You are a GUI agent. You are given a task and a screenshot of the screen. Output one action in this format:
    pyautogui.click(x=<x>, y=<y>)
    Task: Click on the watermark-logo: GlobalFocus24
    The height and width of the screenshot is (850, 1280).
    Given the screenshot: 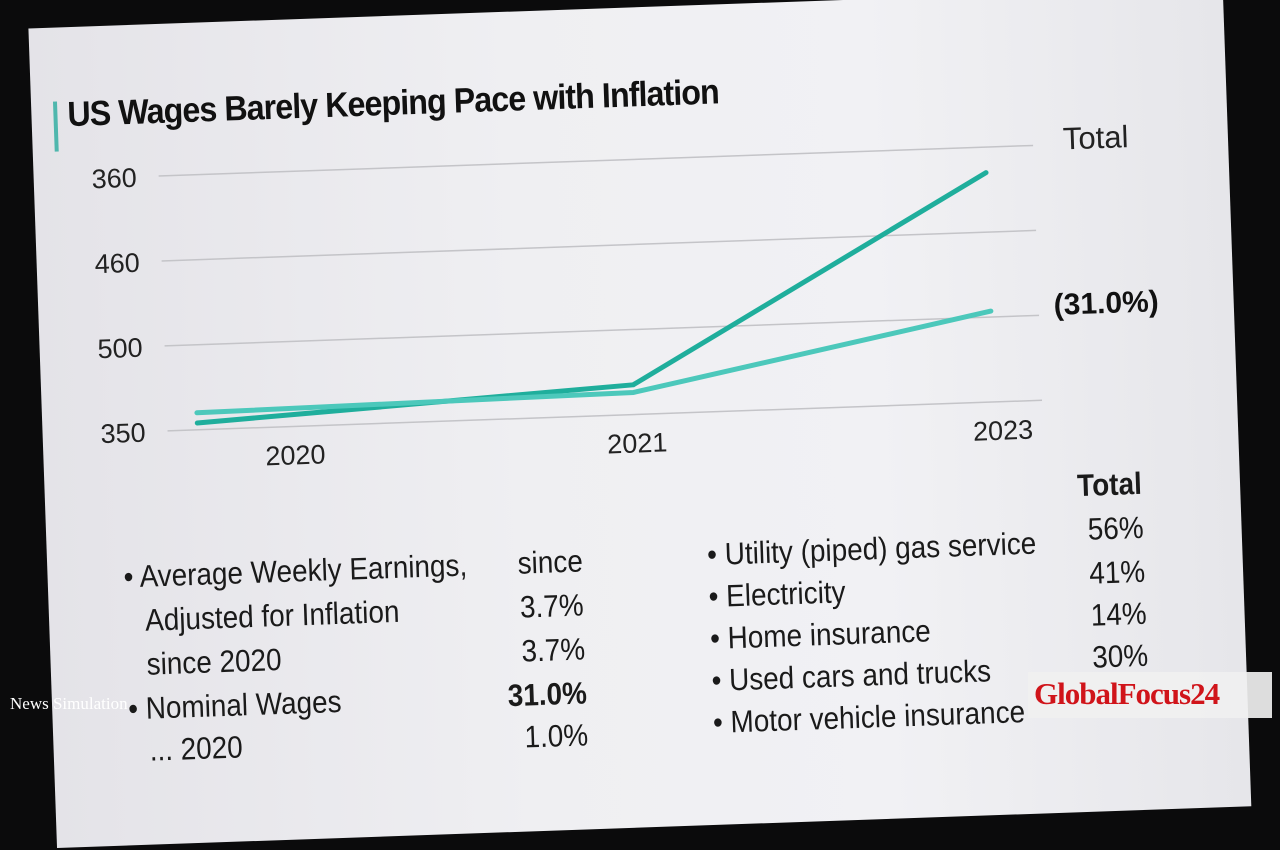 What is the action you would take?
    pyautogui.click(x=1150, y=695)
    